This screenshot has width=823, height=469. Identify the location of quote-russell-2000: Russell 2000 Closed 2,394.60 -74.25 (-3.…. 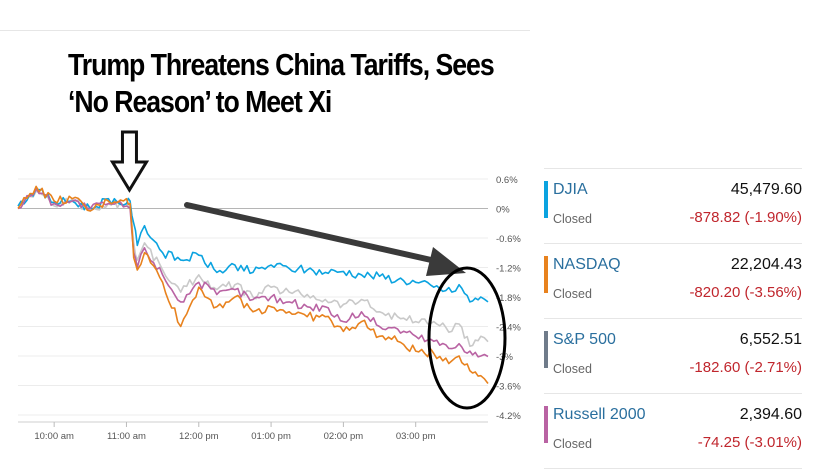
(673, 431).